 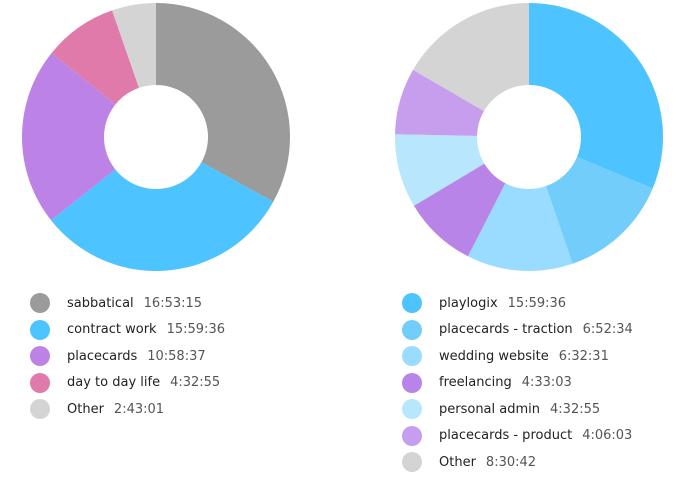 I want to click on legend-value: 8:30:42, so click(x=511, y=462).